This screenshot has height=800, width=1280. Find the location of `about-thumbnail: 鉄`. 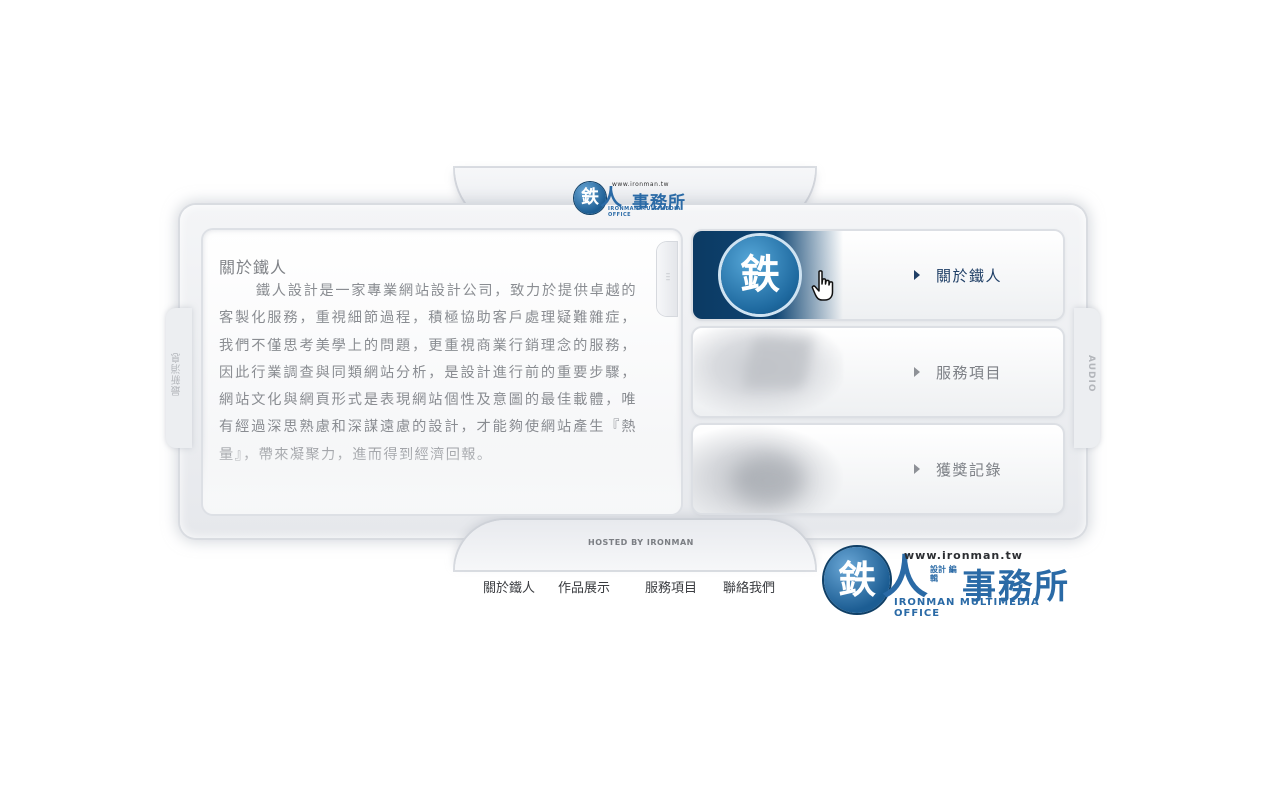

about-thumbnail: 鉄 is located at coordinates (768, 275).